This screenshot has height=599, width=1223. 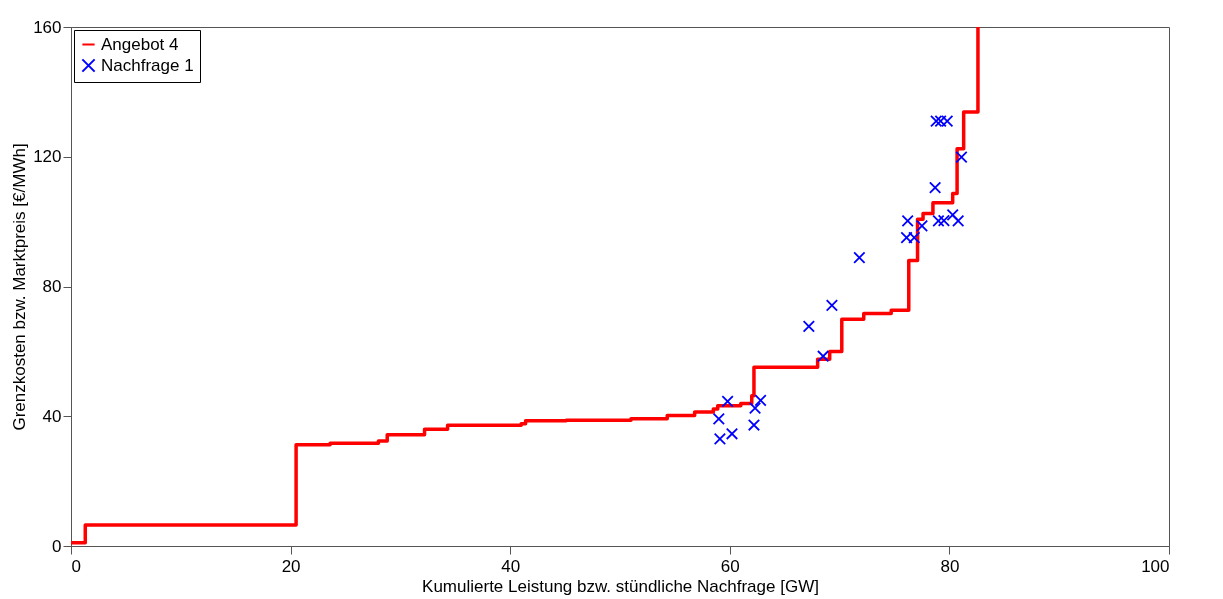 I want to click on x-tick-label: 20, so click(x=291, y=566).